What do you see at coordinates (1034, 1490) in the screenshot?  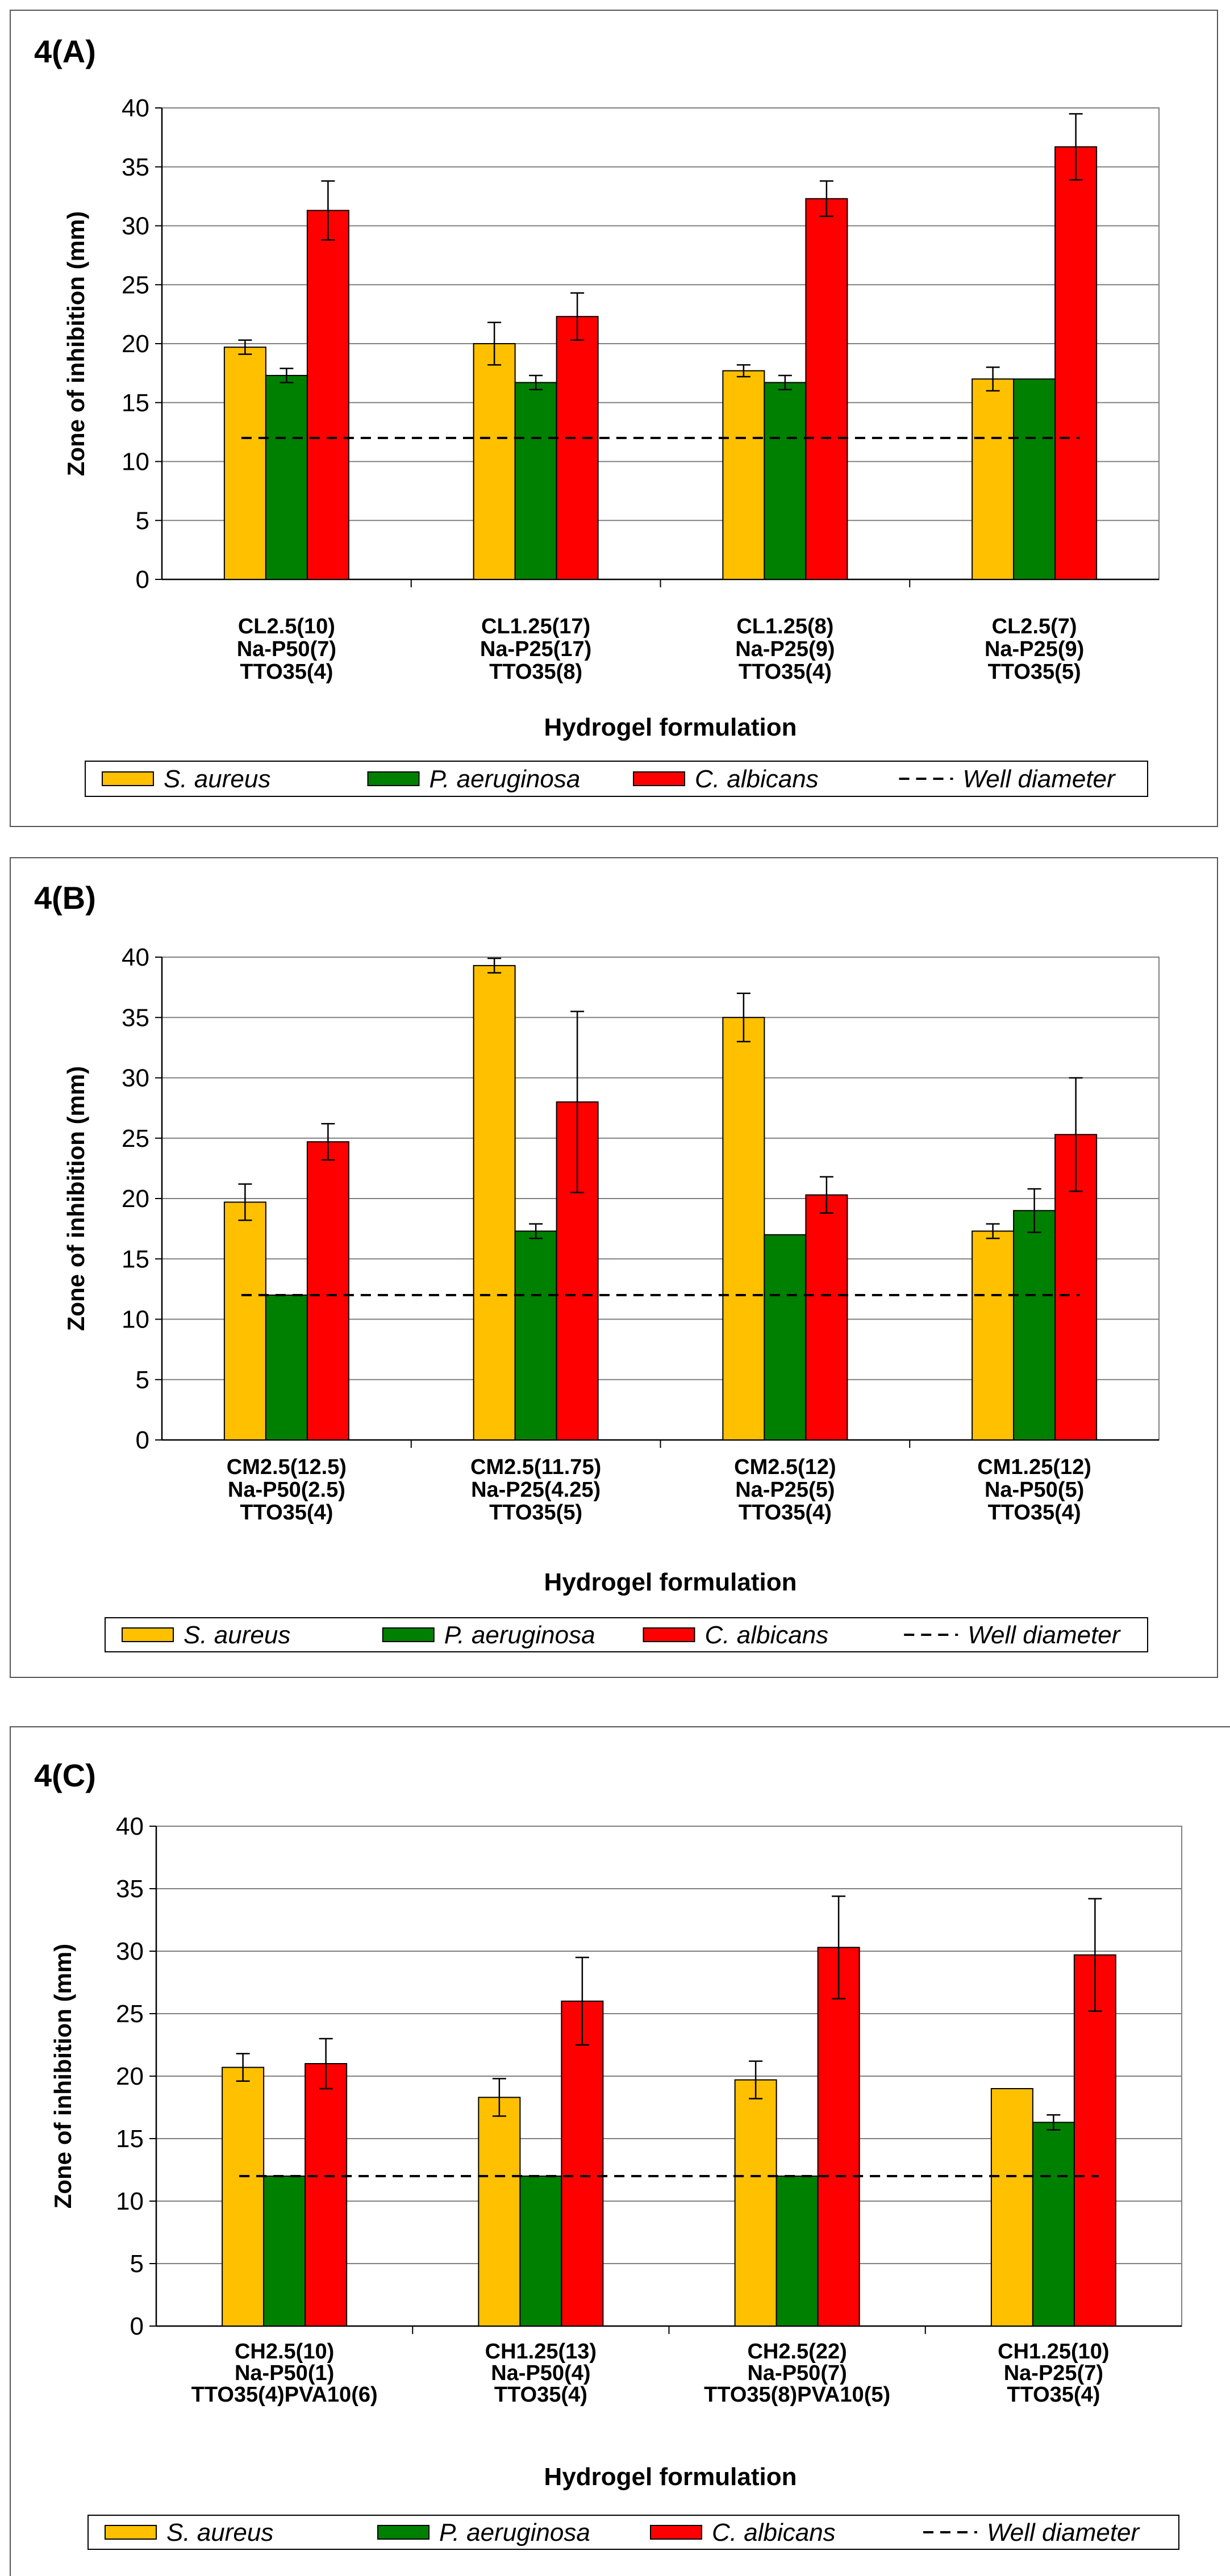 I see `x-category-label: Na-P50(5)` at bounding box center [1034, 1490].